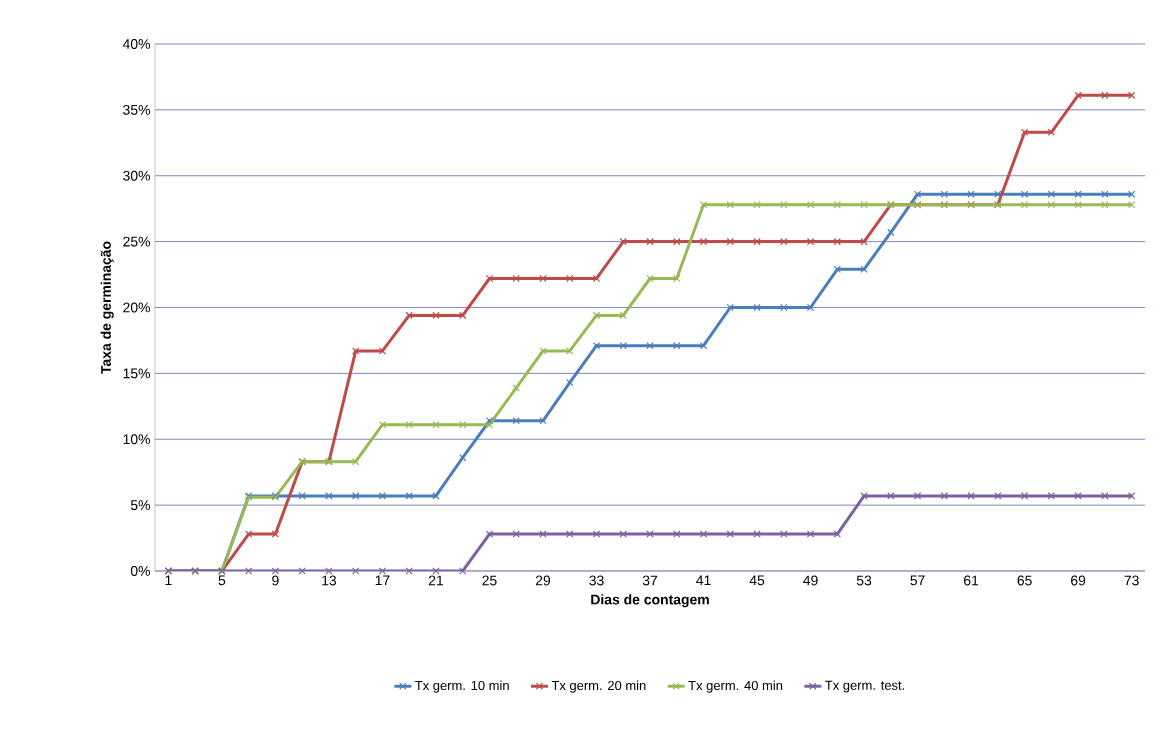 The height and width of the screenshot is (749, 1161). I want to click on x-tick-label: 25, so click(489, 580).